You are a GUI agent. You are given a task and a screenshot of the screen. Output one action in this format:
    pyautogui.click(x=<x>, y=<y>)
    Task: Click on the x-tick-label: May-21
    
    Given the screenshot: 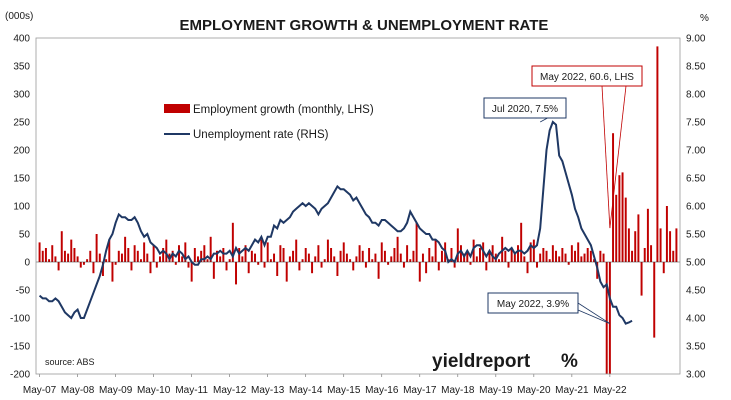 What is the action you would take?
    pyautogui.click(x=572, y=390)
    